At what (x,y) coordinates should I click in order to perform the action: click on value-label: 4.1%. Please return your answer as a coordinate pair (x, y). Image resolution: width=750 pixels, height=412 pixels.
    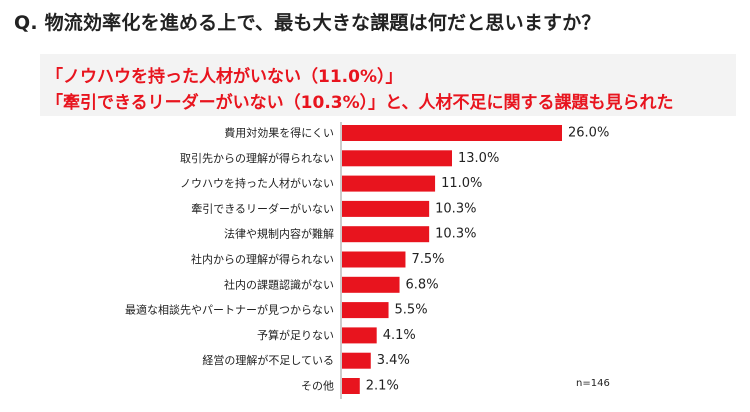
    Looking at the image, I should click on (399, 335).